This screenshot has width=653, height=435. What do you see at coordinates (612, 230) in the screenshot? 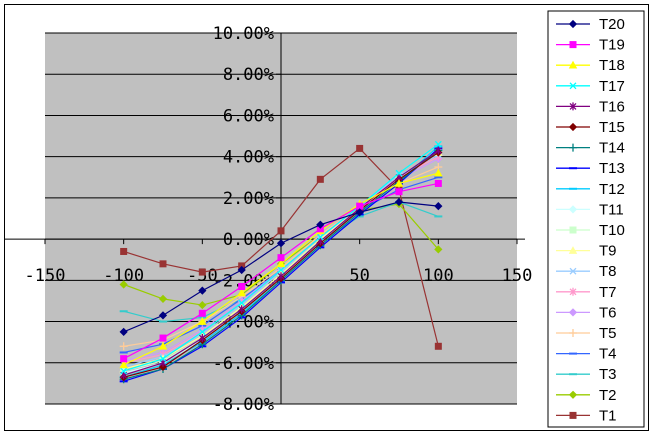
I see `legend-label: T10` at bounding box center [612, 230].